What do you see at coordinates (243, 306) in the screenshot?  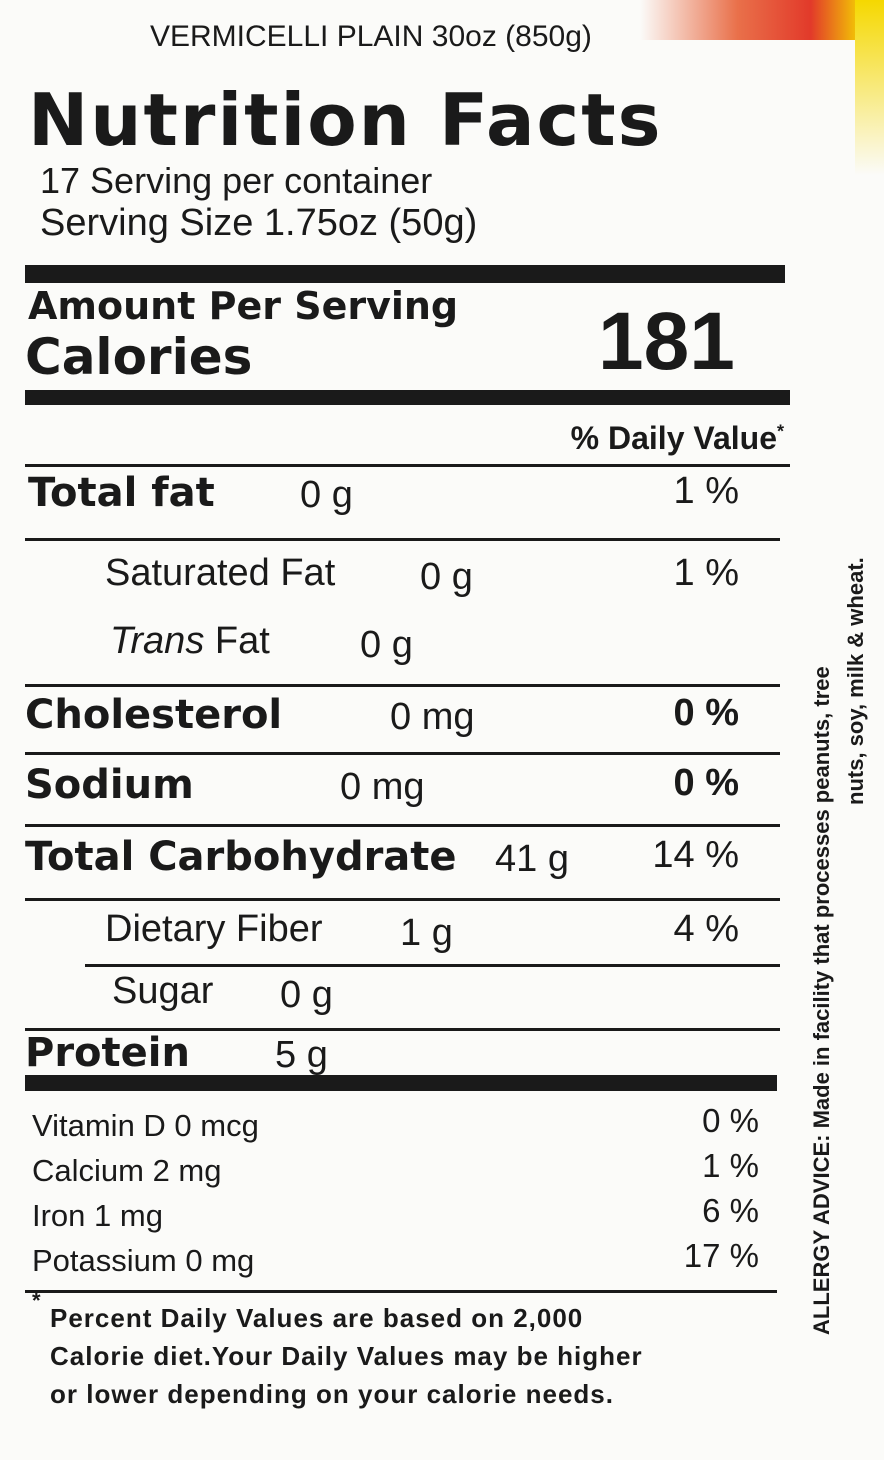 I see `amount-per-serving: Amount Per Serving` at bounding box center [243, 306].